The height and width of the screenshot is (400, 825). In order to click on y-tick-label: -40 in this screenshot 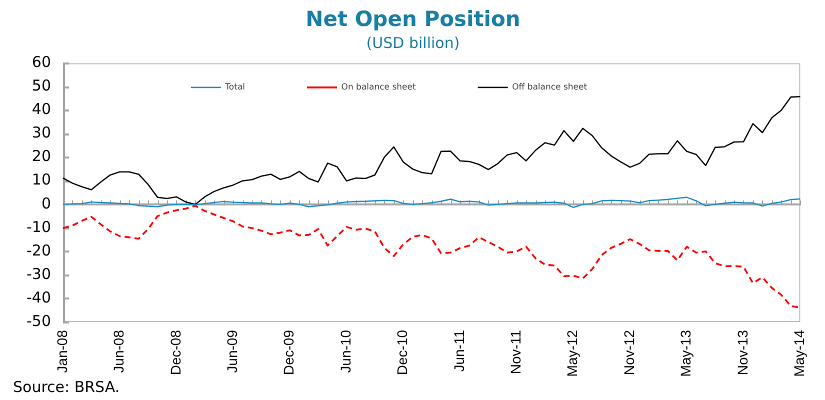, I will do `click(38, 297)`.